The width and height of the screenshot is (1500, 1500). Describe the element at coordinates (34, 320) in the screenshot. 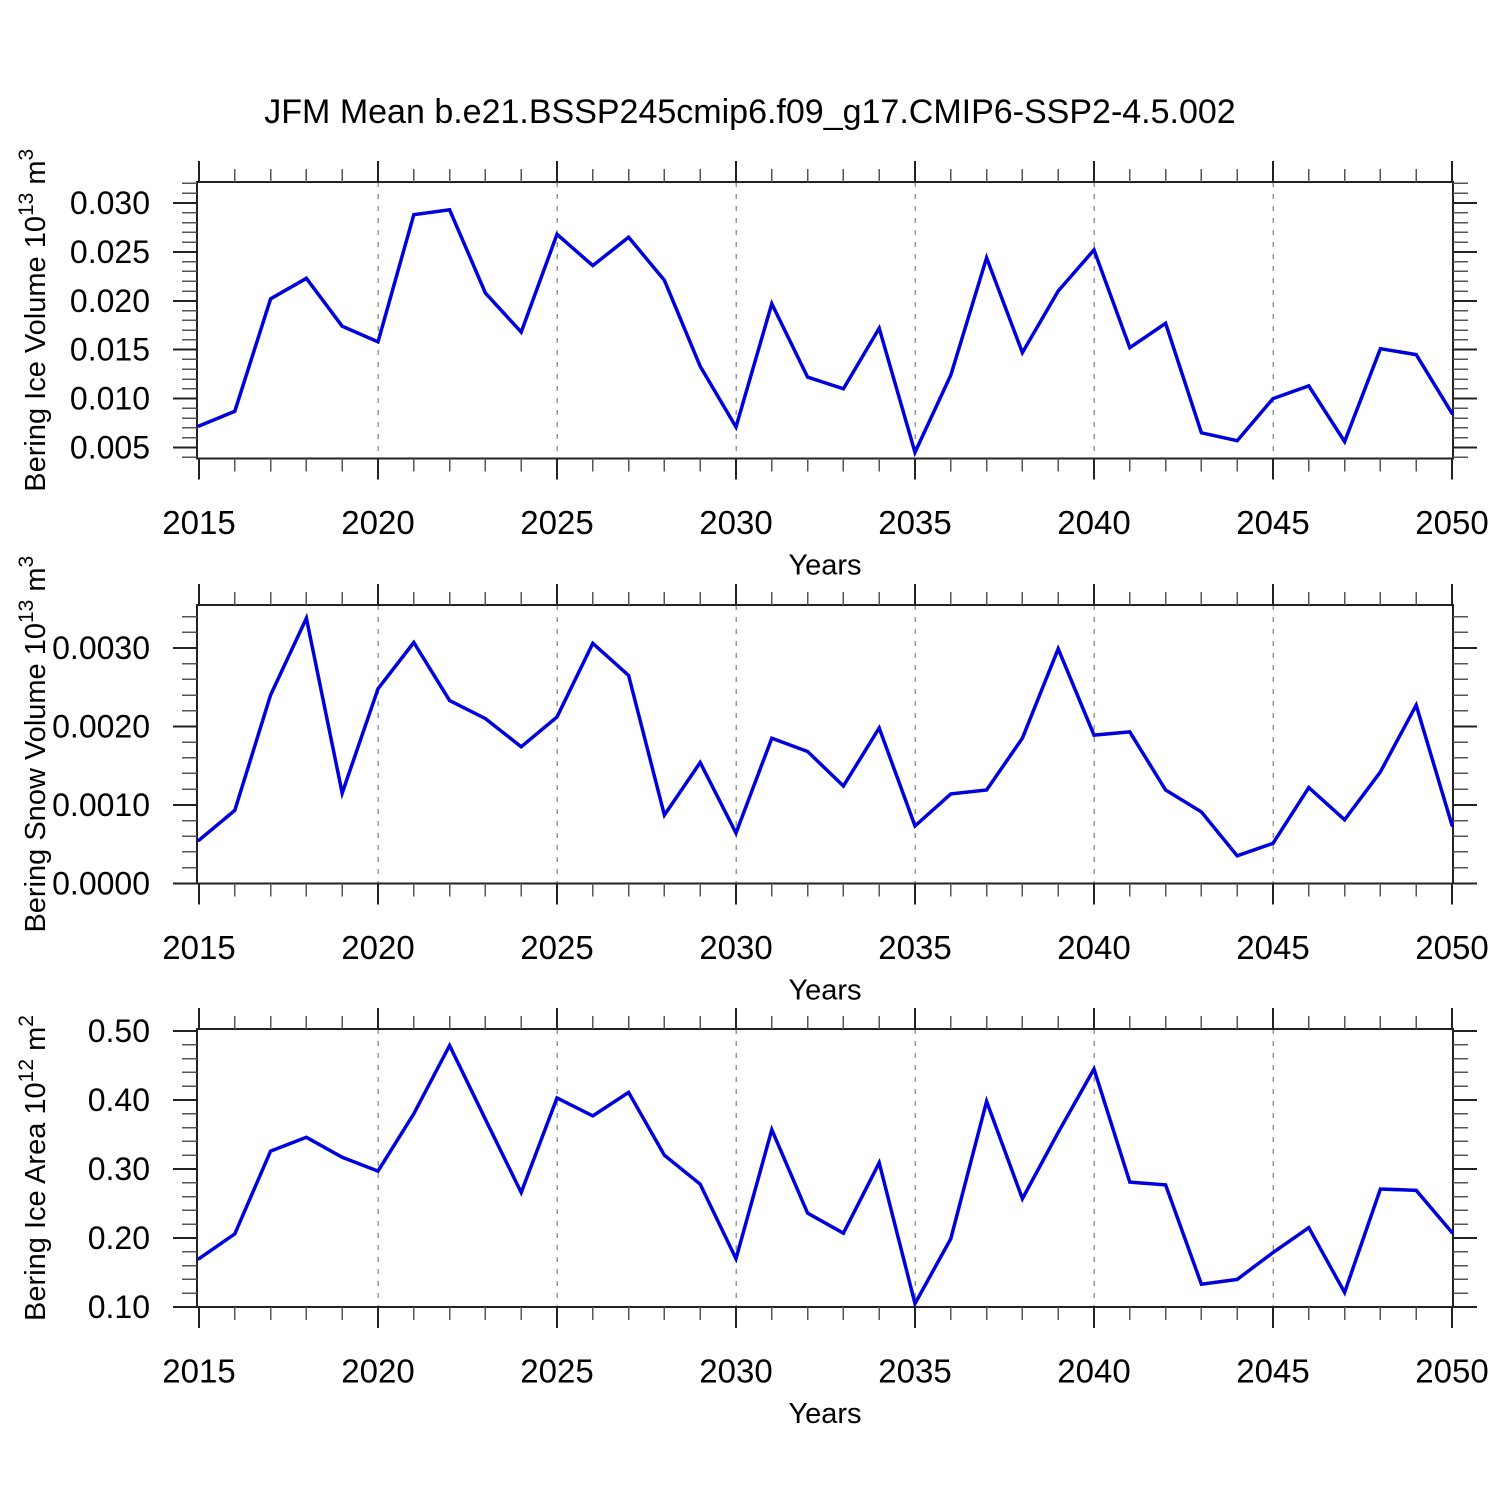

I see `y-axis-label: Bering Ice Volume 1013 m3` at that location.